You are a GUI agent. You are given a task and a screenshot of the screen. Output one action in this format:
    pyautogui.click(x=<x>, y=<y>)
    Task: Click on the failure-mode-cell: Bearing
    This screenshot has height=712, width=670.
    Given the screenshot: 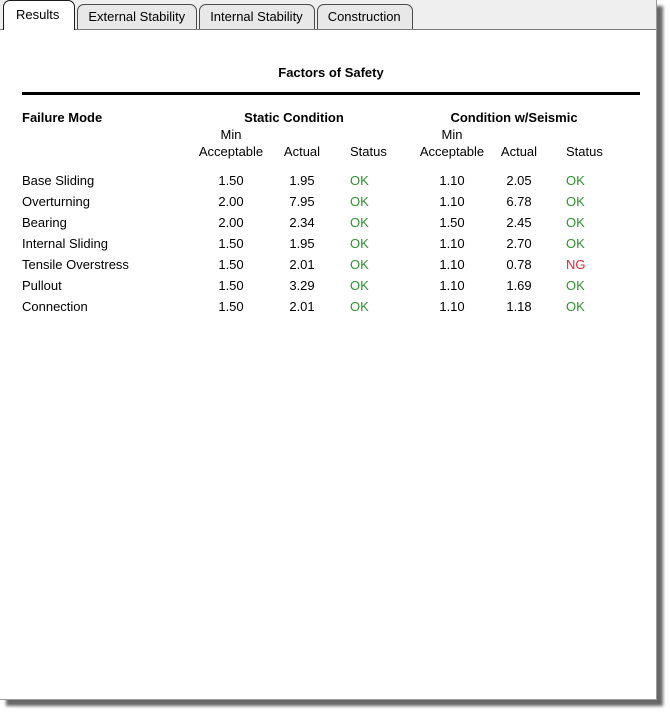 What is the action you would take?
    pyautogui.click(x=44, y=222)
    